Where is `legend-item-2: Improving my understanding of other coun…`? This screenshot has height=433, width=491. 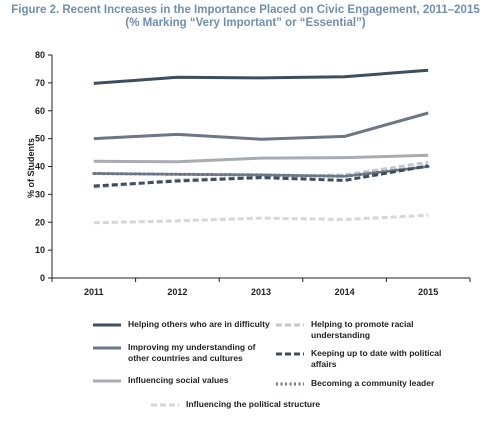 legend-item-2: Improving my understanding of other coun… is located at coordinates (185, 352).